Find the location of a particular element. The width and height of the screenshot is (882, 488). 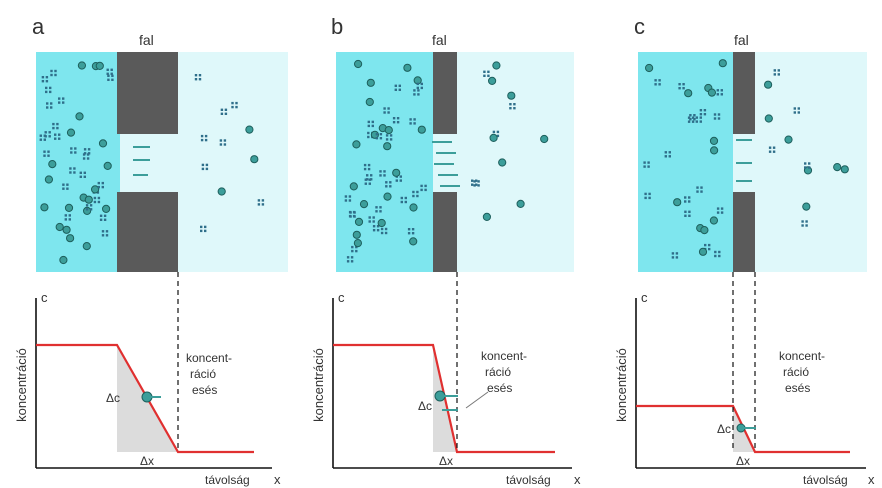

dx-label-b: Δx is located at coordinates (446, 461).